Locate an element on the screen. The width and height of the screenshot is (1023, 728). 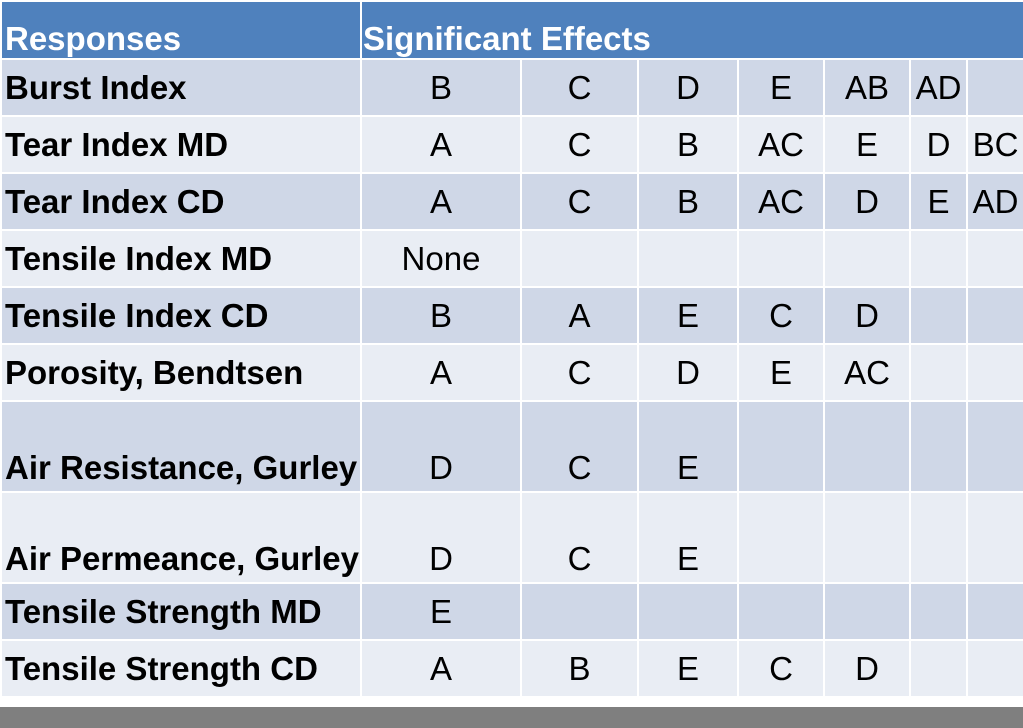
table-row: Air Permeance, Gurley D C E is located at coordinates (511, 537).